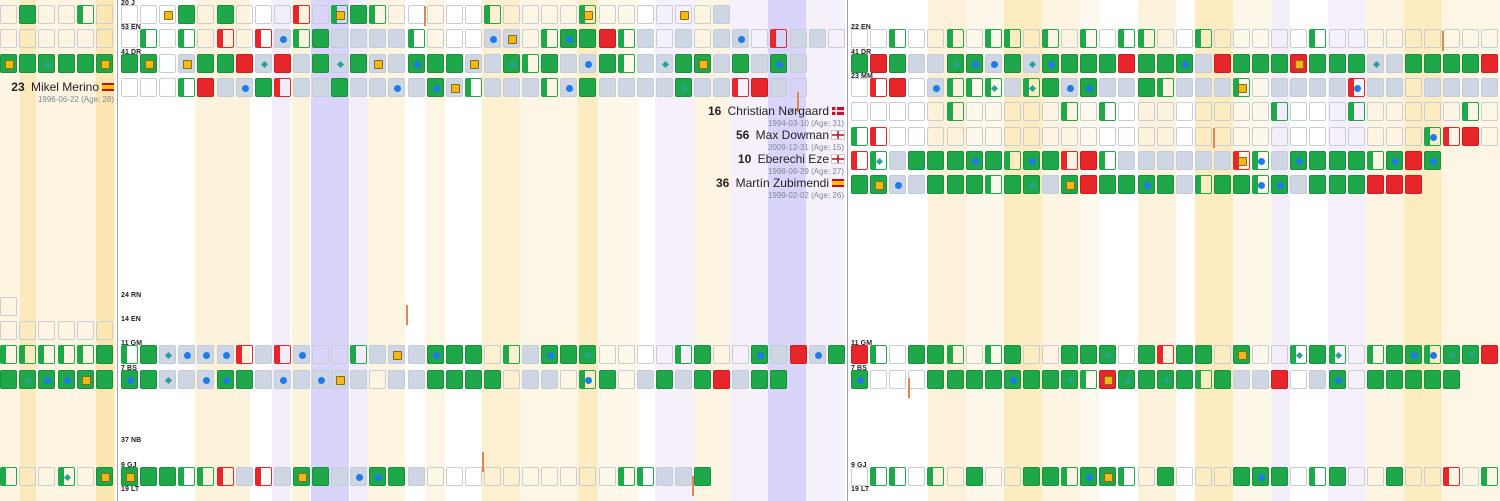 The image size is (1500, 501). What do you see at coordinates (1128, 380) in the screenshot?
I see `assist-marker` at bounding box center [1128, 380].